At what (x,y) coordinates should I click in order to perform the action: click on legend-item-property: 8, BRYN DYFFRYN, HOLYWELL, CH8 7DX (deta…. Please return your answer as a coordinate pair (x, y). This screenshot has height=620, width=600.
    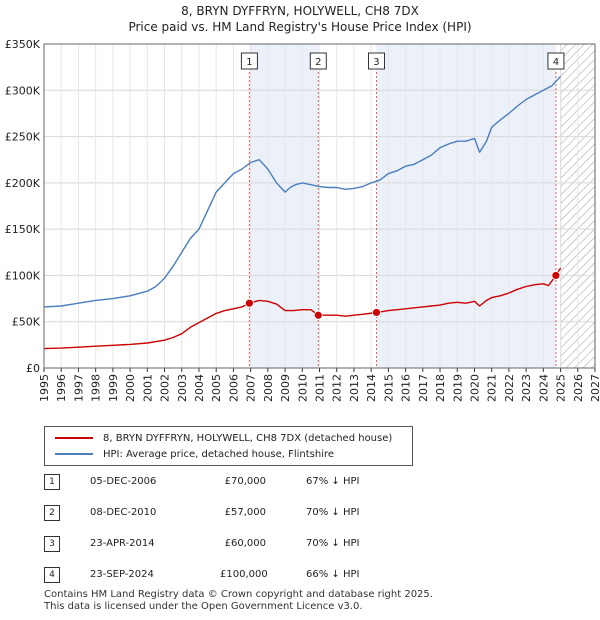
    Looking at the image, I should click on (223, 438).